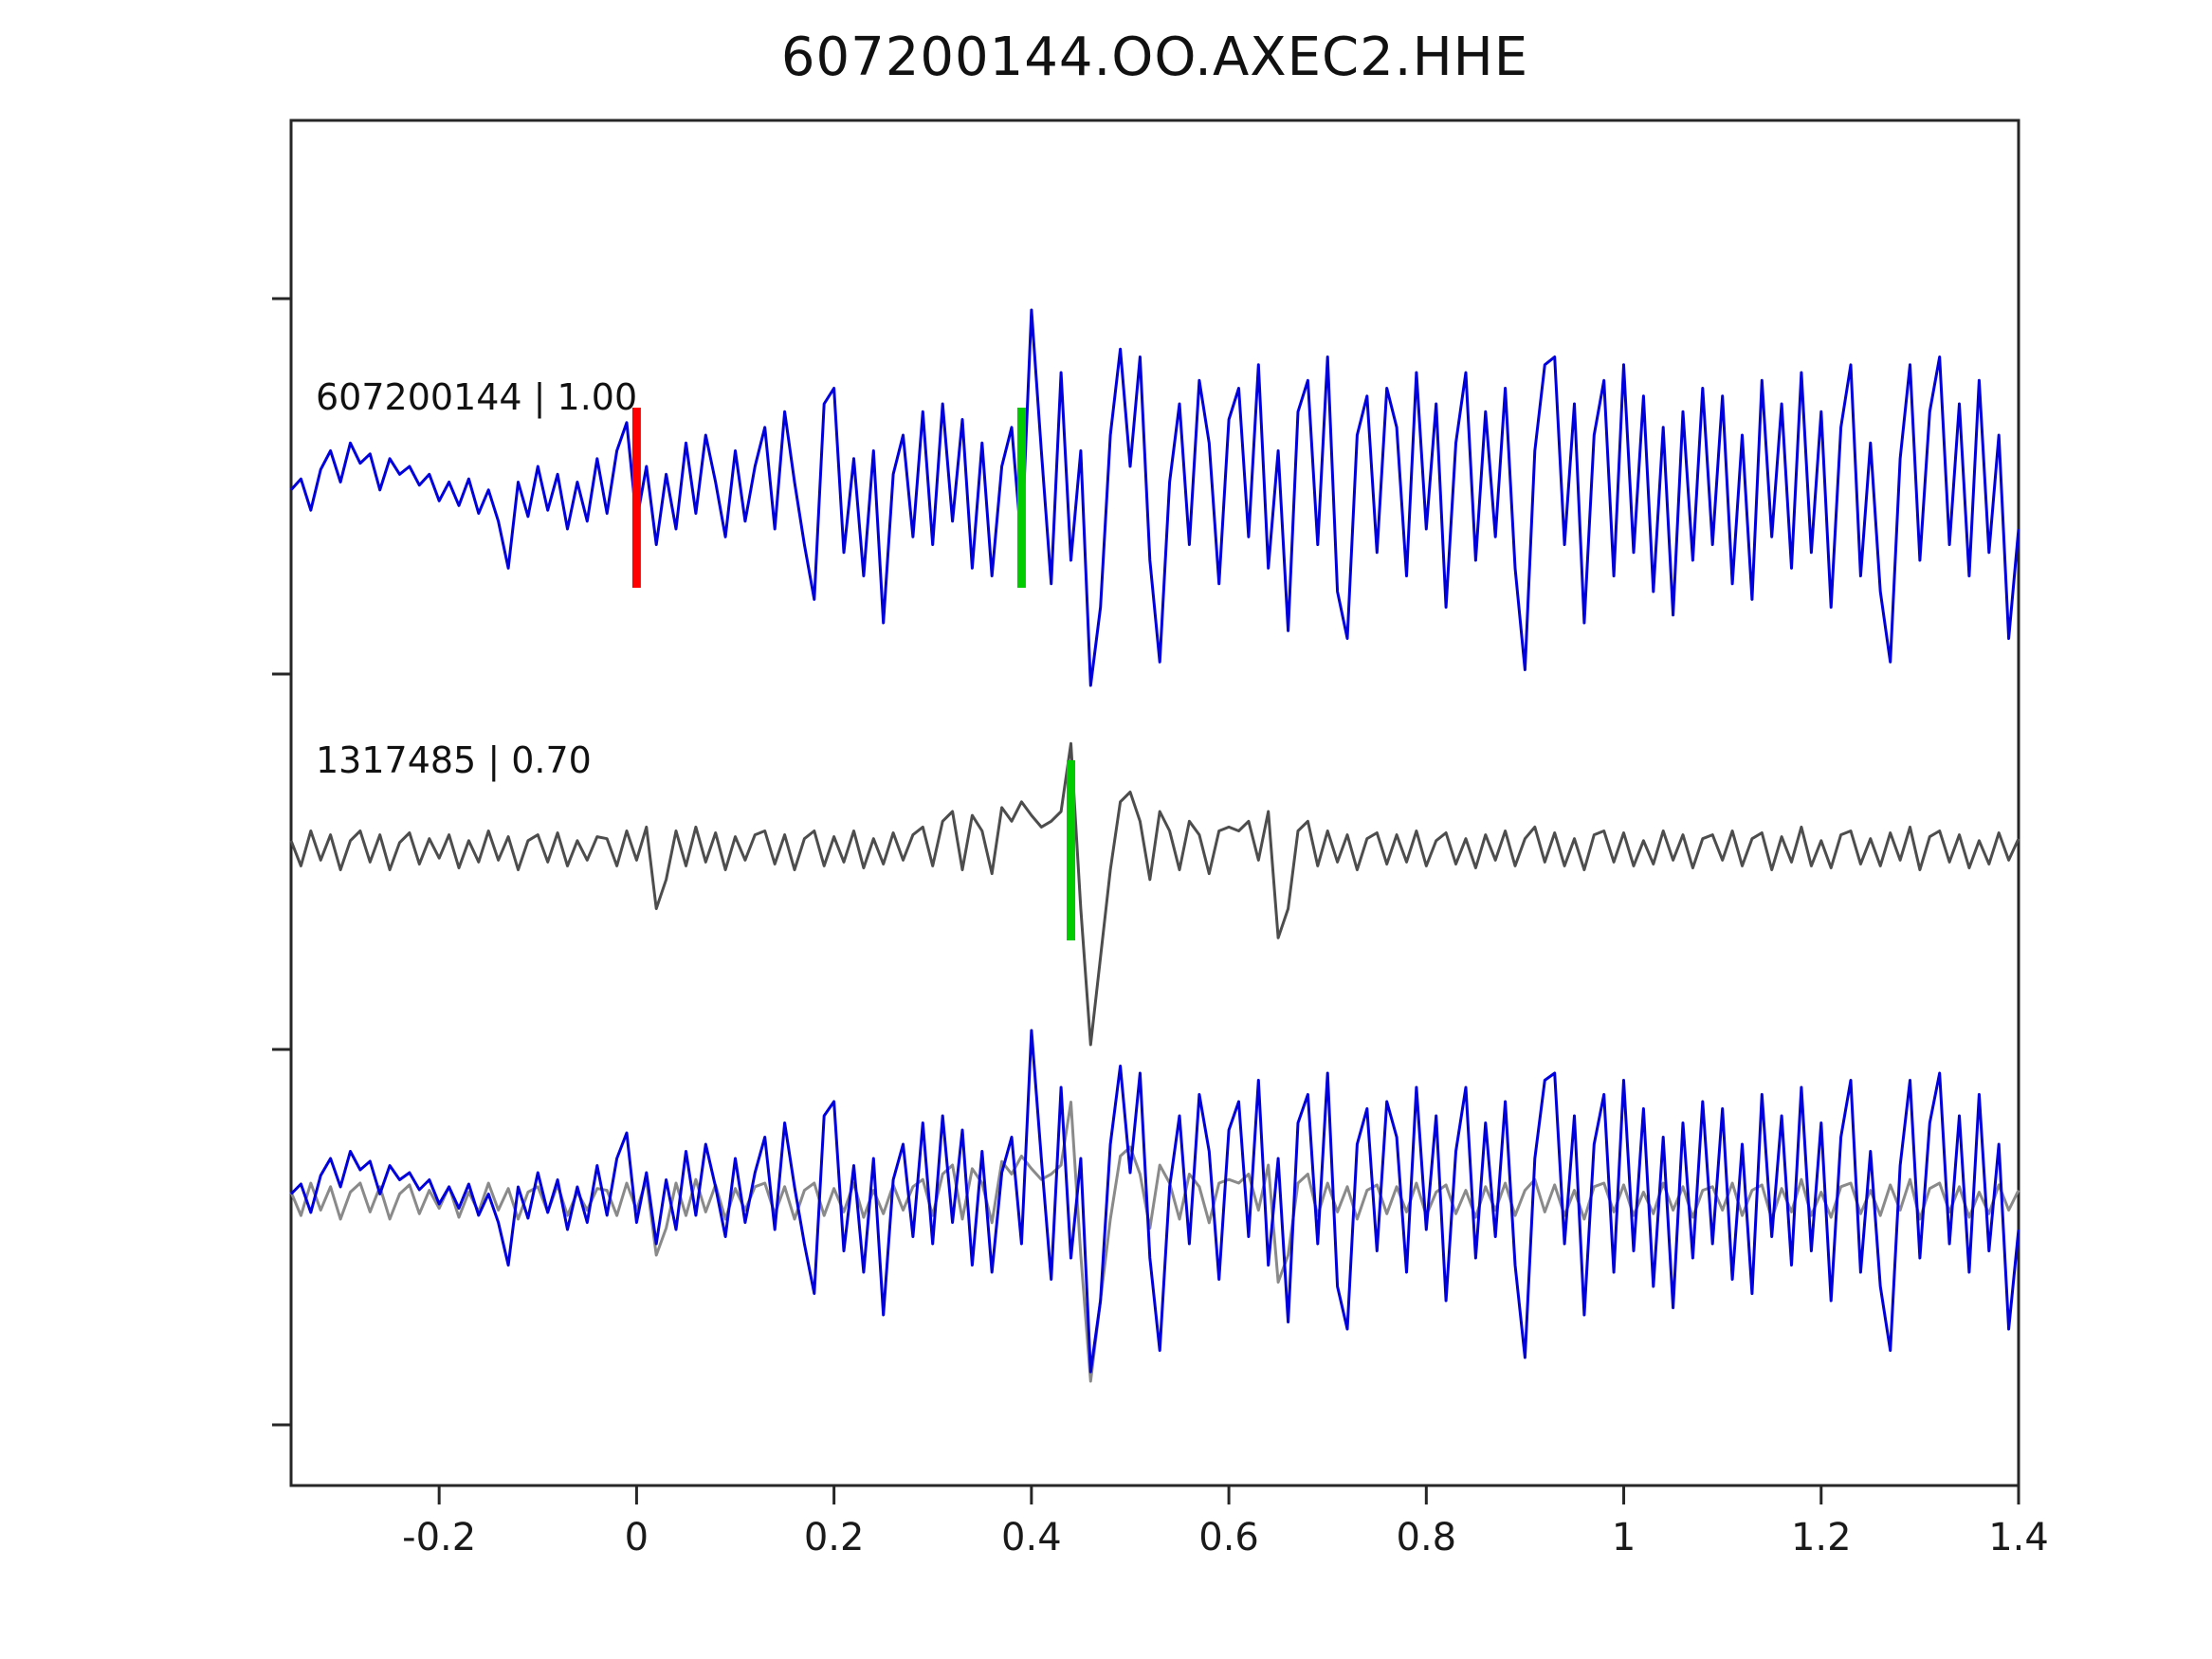 The image size is (2212, 1659). I want to click on trace-label-template: 607200144 | 1.00, so click(476, 397).